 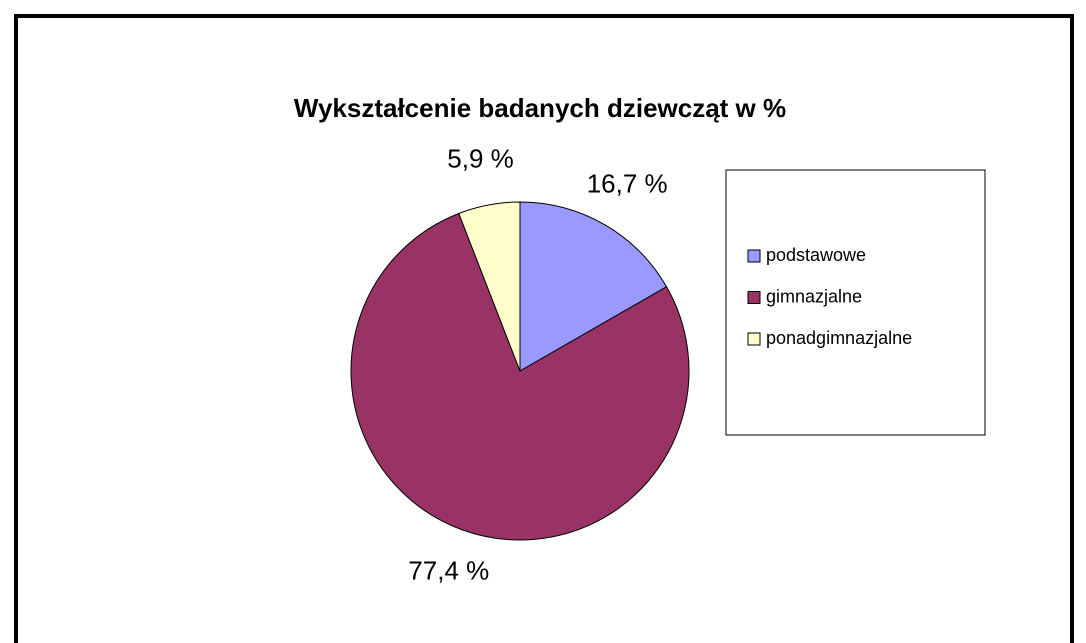 What do you see at coordinates (448, 571) in the screenshot?
I see `data-label: 77,4 %` at bounding box center [448, 571].